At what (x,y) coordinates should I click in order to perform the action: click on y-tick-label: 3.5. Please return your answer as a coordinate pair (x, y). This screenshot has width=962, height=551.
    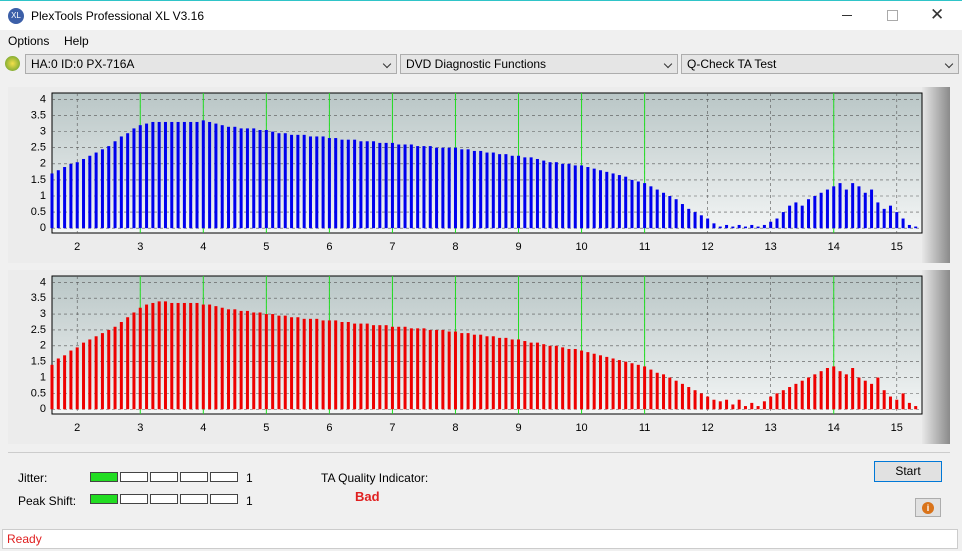
    Looking at the image, I should click on (38, 115).